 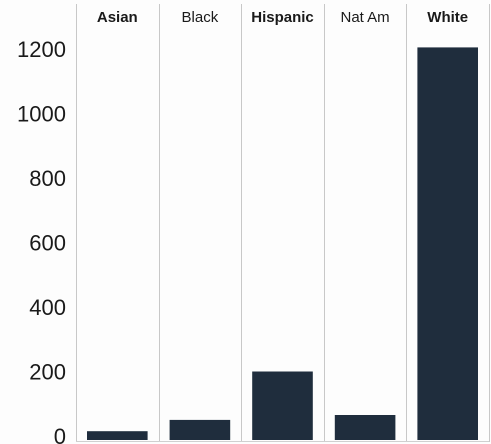 What do you see at coordinates (60, 434) in the screenshot?
I see `y-tick-label: 0` at bounding box center [60, 434].